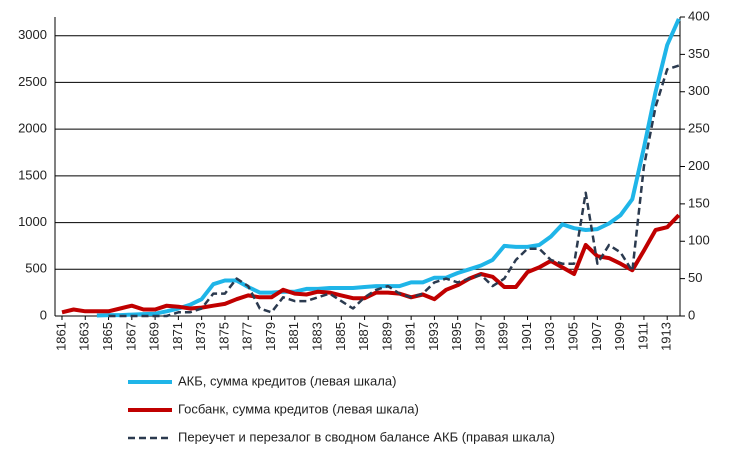 Image resolution: width=730 pixels, height=461 pixels. I want to click on x-tick-label: 1913, so click(666, 336).